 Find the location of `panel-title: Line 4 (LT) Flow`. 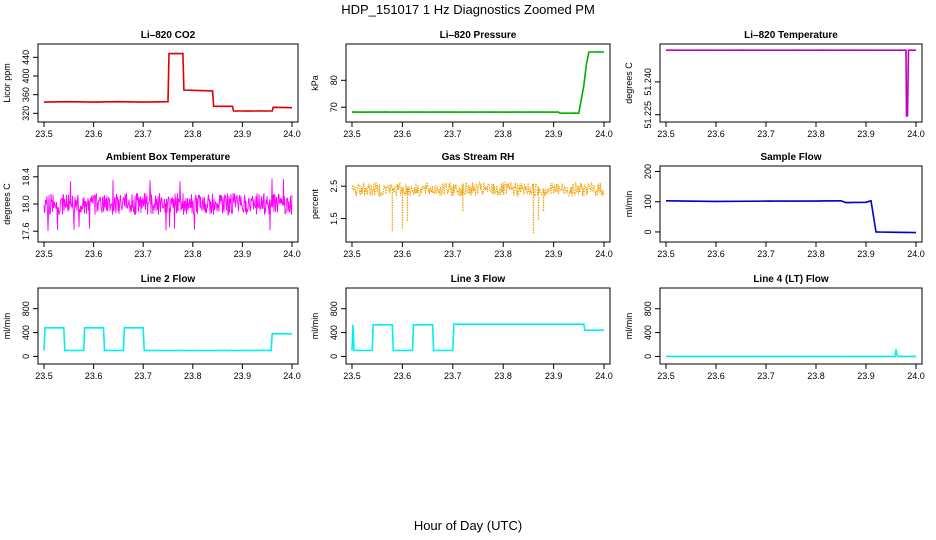

panel-title: Line 4 (LT) Flow is located at coordinates (791, 279).